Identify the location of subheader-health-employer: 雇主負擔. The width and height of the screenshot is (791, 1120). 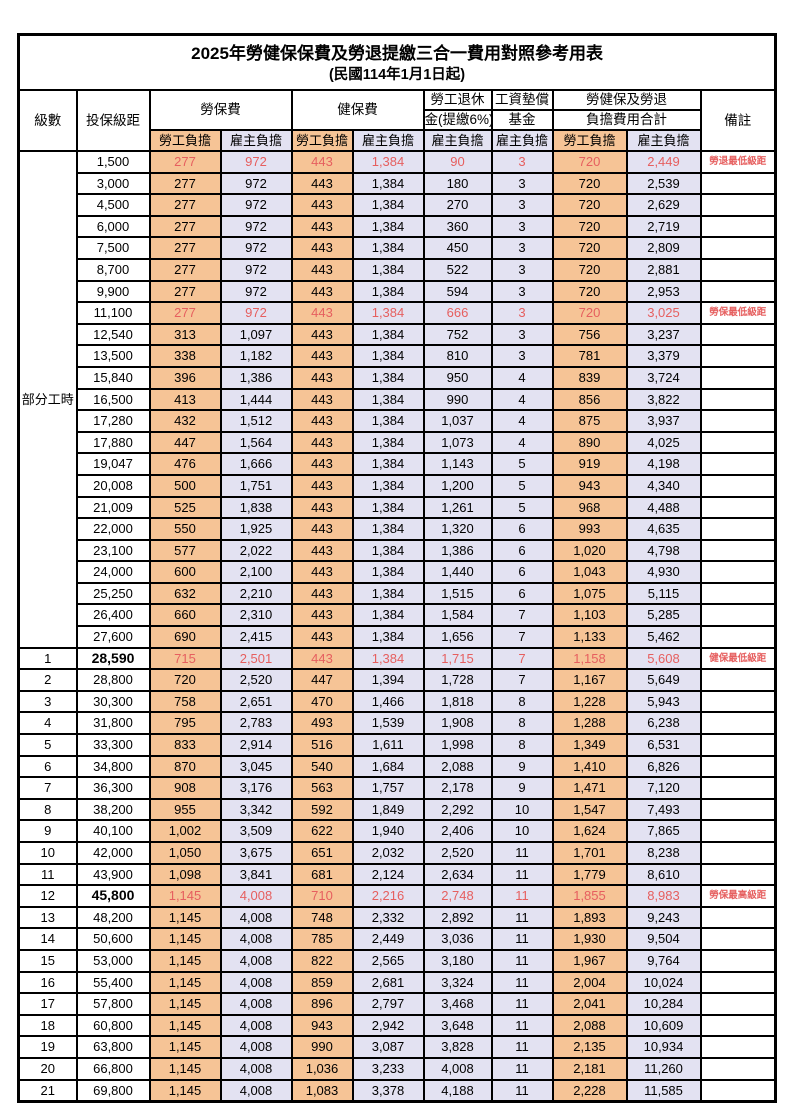
(388, 140).